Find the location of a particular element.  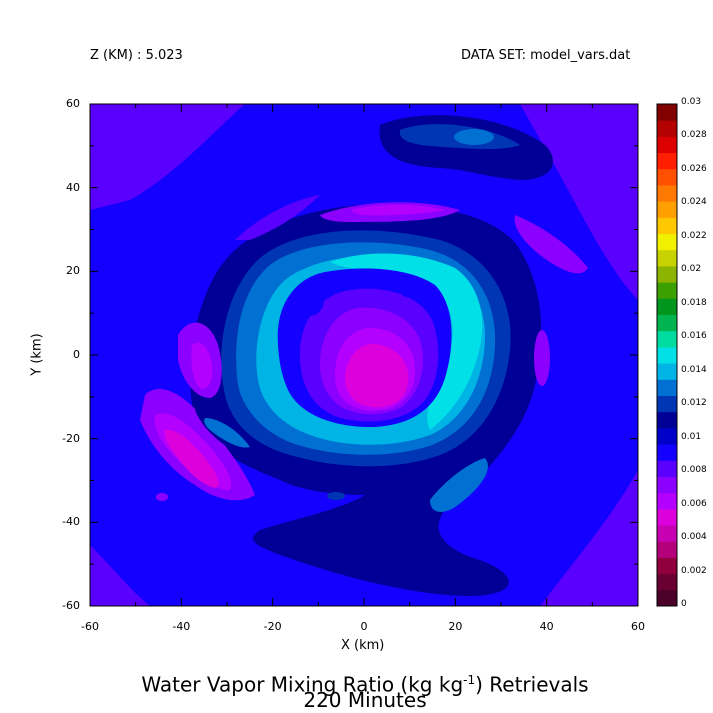

region-sw-band-pink is located at coordinates (191, 458).